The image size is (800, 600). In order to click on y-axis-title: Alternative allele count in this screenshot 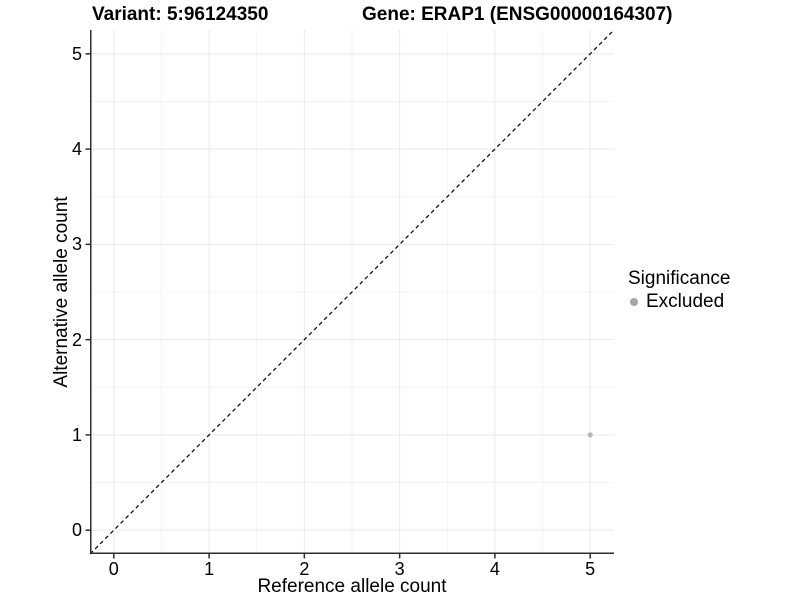, I will do `click(61, 292)`.